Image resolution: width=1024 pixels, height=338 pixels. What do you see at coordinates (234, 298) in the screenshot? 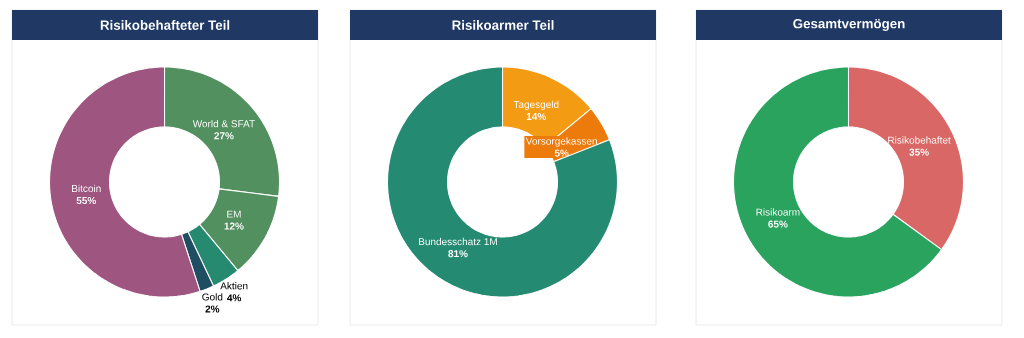
I see `data-label: 4%` at bounding box center [234, 298].